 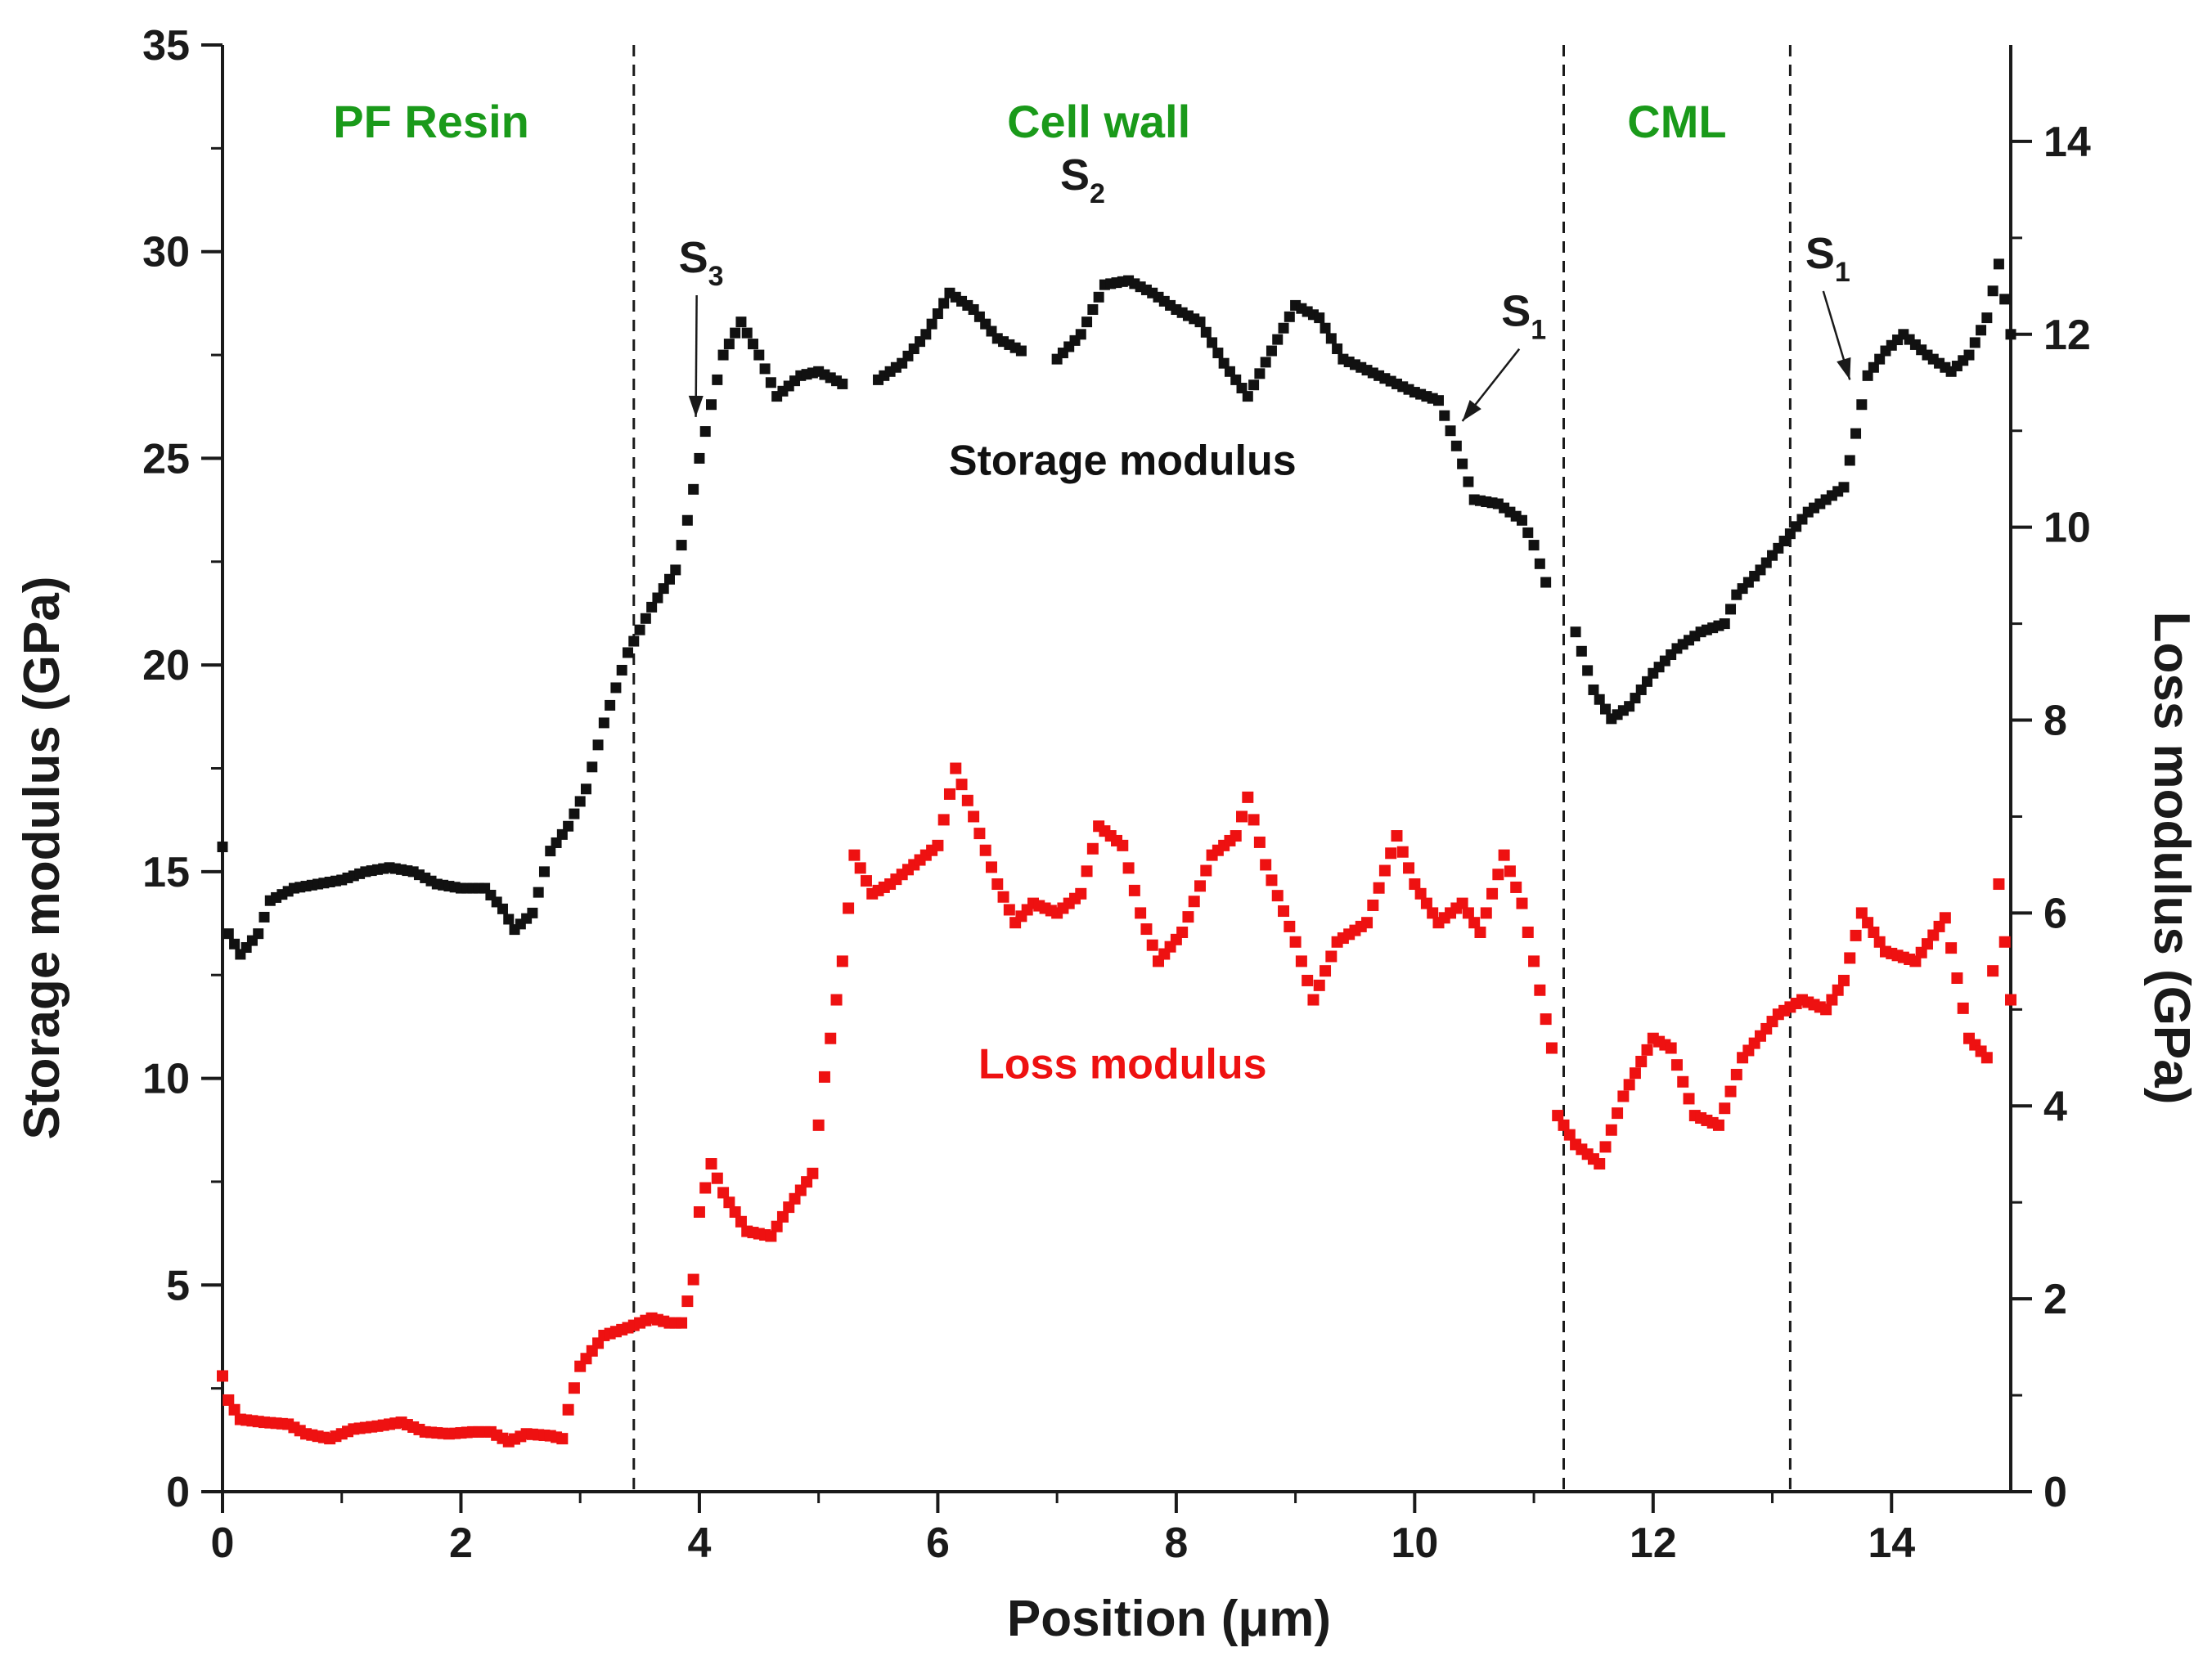 I want to click on y-right-tick-label: 2, so click(x=2055, y=1299).